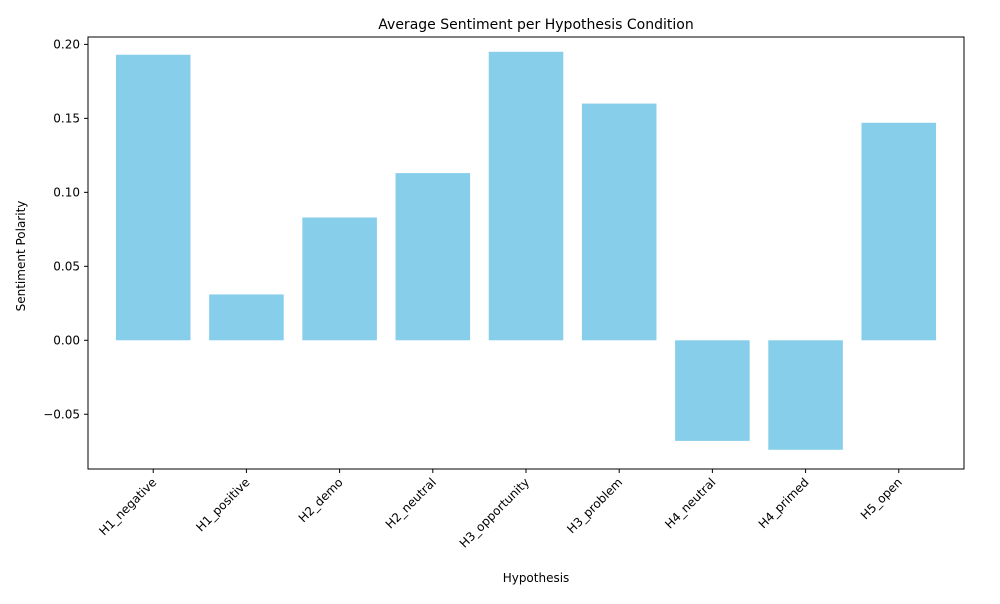  Describe the element at coordinates (712, 390) in the screenshot. I see `bar-H4_neutral` at that location.